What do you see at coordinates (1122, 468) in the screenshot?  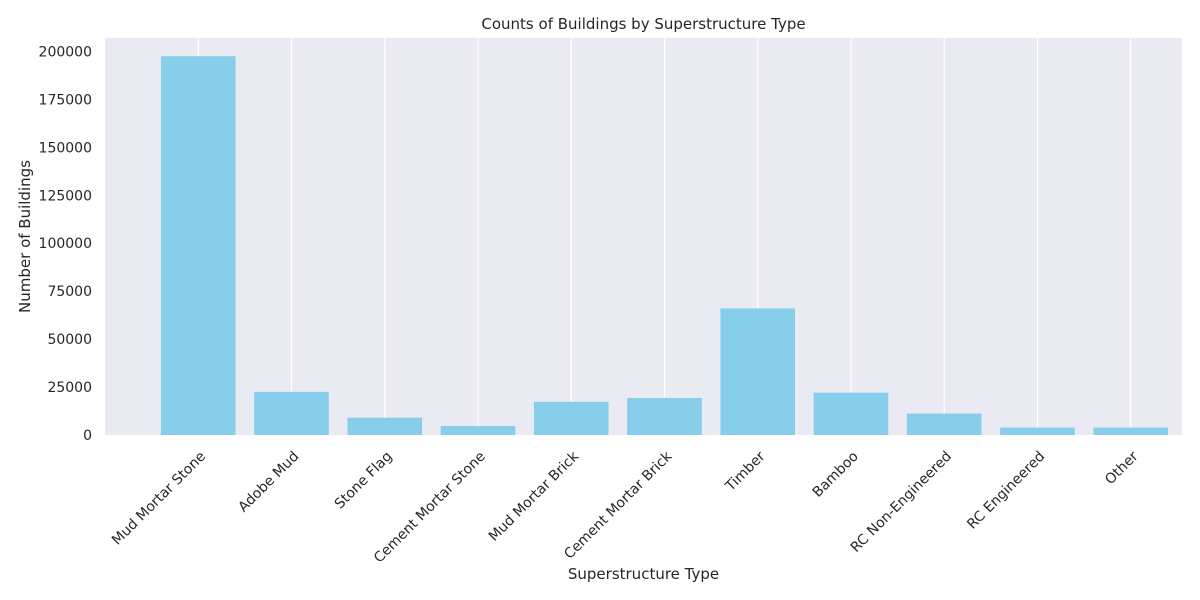 I see `x-tick-label: Other` at bounding box center [1122, 468].